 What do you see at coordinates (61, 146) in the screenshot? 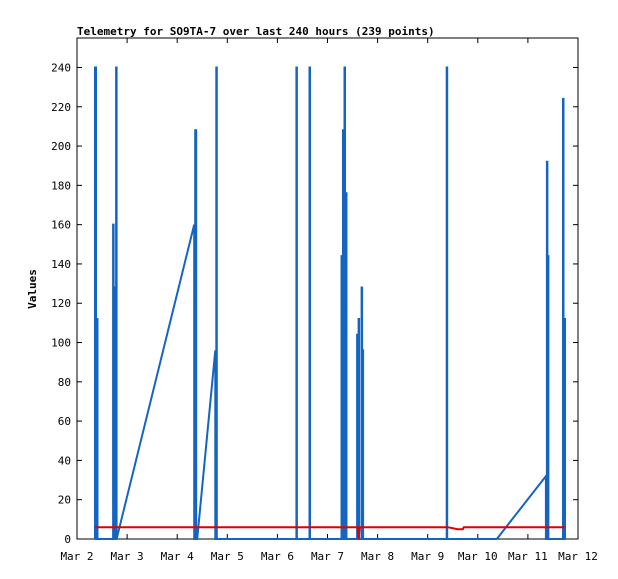
I see `y-tick-label: 200` at bounding box center [61, 146].